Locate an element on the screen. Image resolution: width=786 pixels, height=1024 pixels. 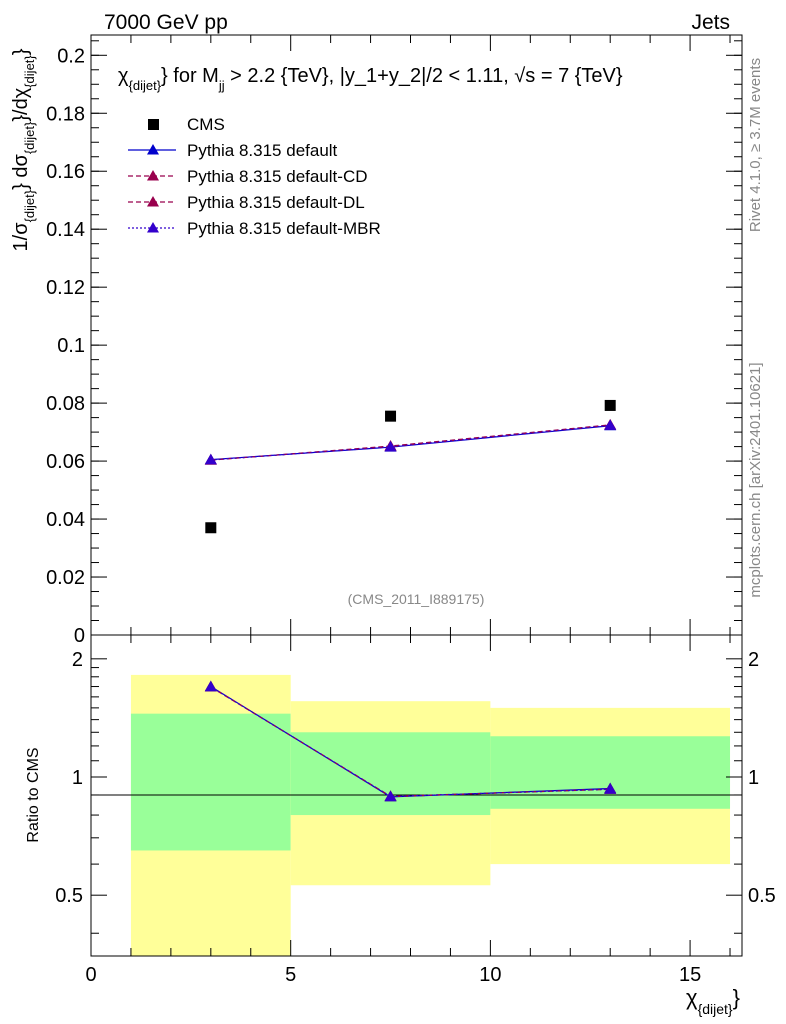
legend-marker-mbr is located at coordinates (153, 227).